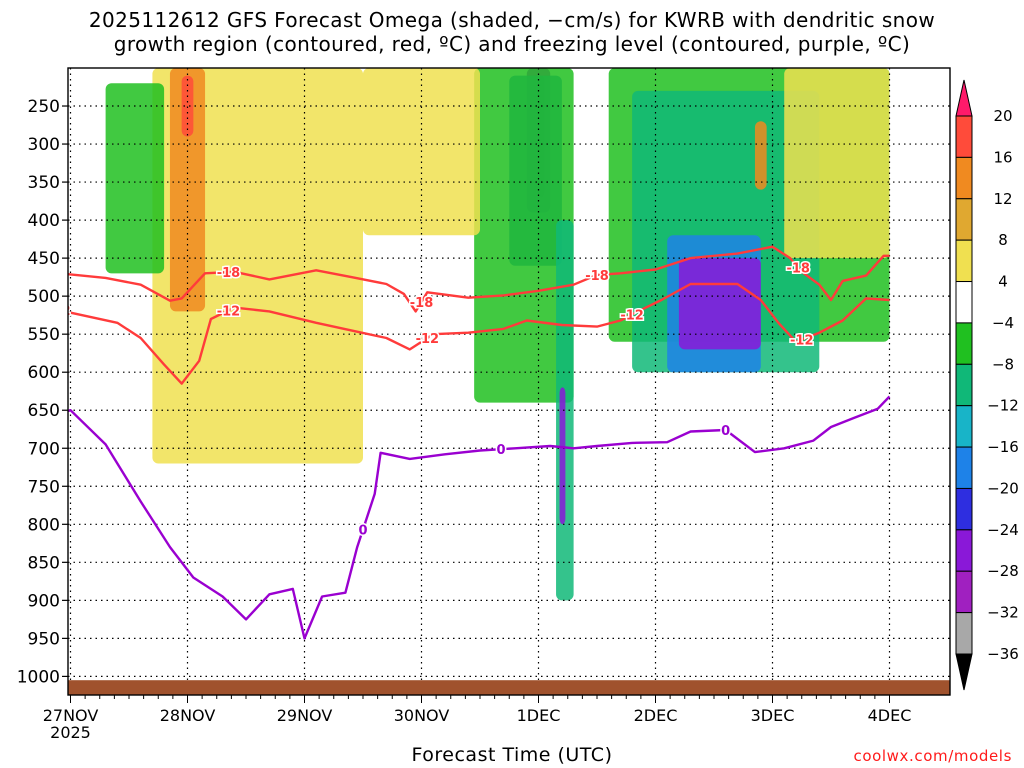 Image resolution: width=1024 pixels, height=768 pixels. Describe the element at coordinates (135, 178) in the screenshot. I see `omega-region-ascent-green-27nov` at that location.